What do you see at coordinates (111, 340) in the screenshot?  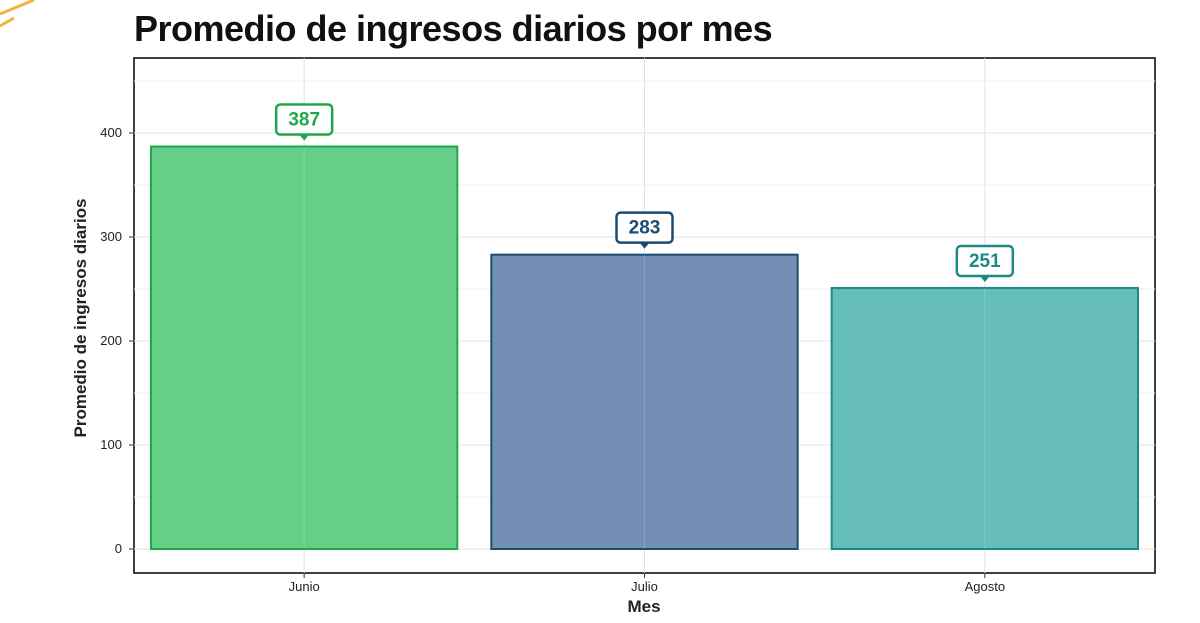 I see `y-tick-label: 200` at bounding box center [111, 340].